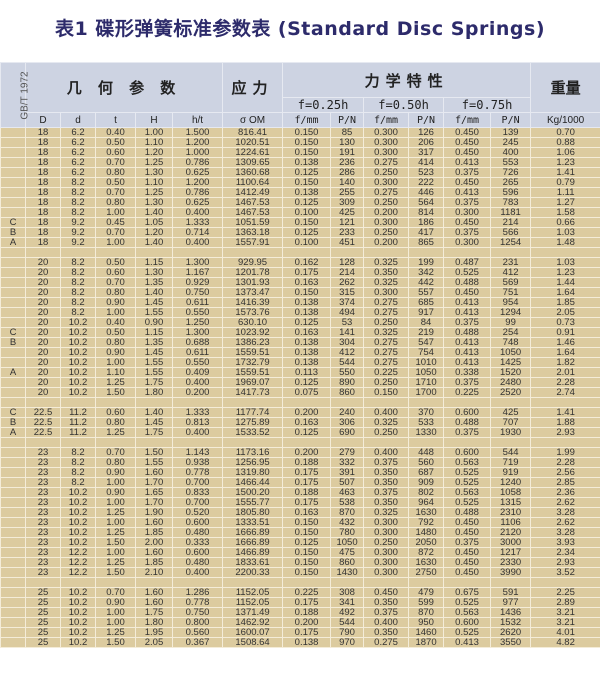 The image size is (600, 700). What do you see at coordinates (115, 442) in the screenshot?
I see `col-t-cell` at bounding box center [115, 442].